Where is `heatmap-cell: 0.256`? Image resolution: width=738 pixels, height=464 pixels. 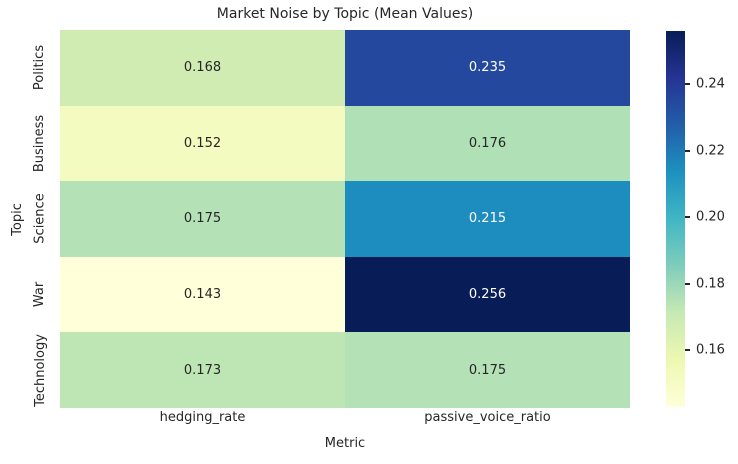
heatmap-cell: 0.256 is located at coordinates (487, 294).